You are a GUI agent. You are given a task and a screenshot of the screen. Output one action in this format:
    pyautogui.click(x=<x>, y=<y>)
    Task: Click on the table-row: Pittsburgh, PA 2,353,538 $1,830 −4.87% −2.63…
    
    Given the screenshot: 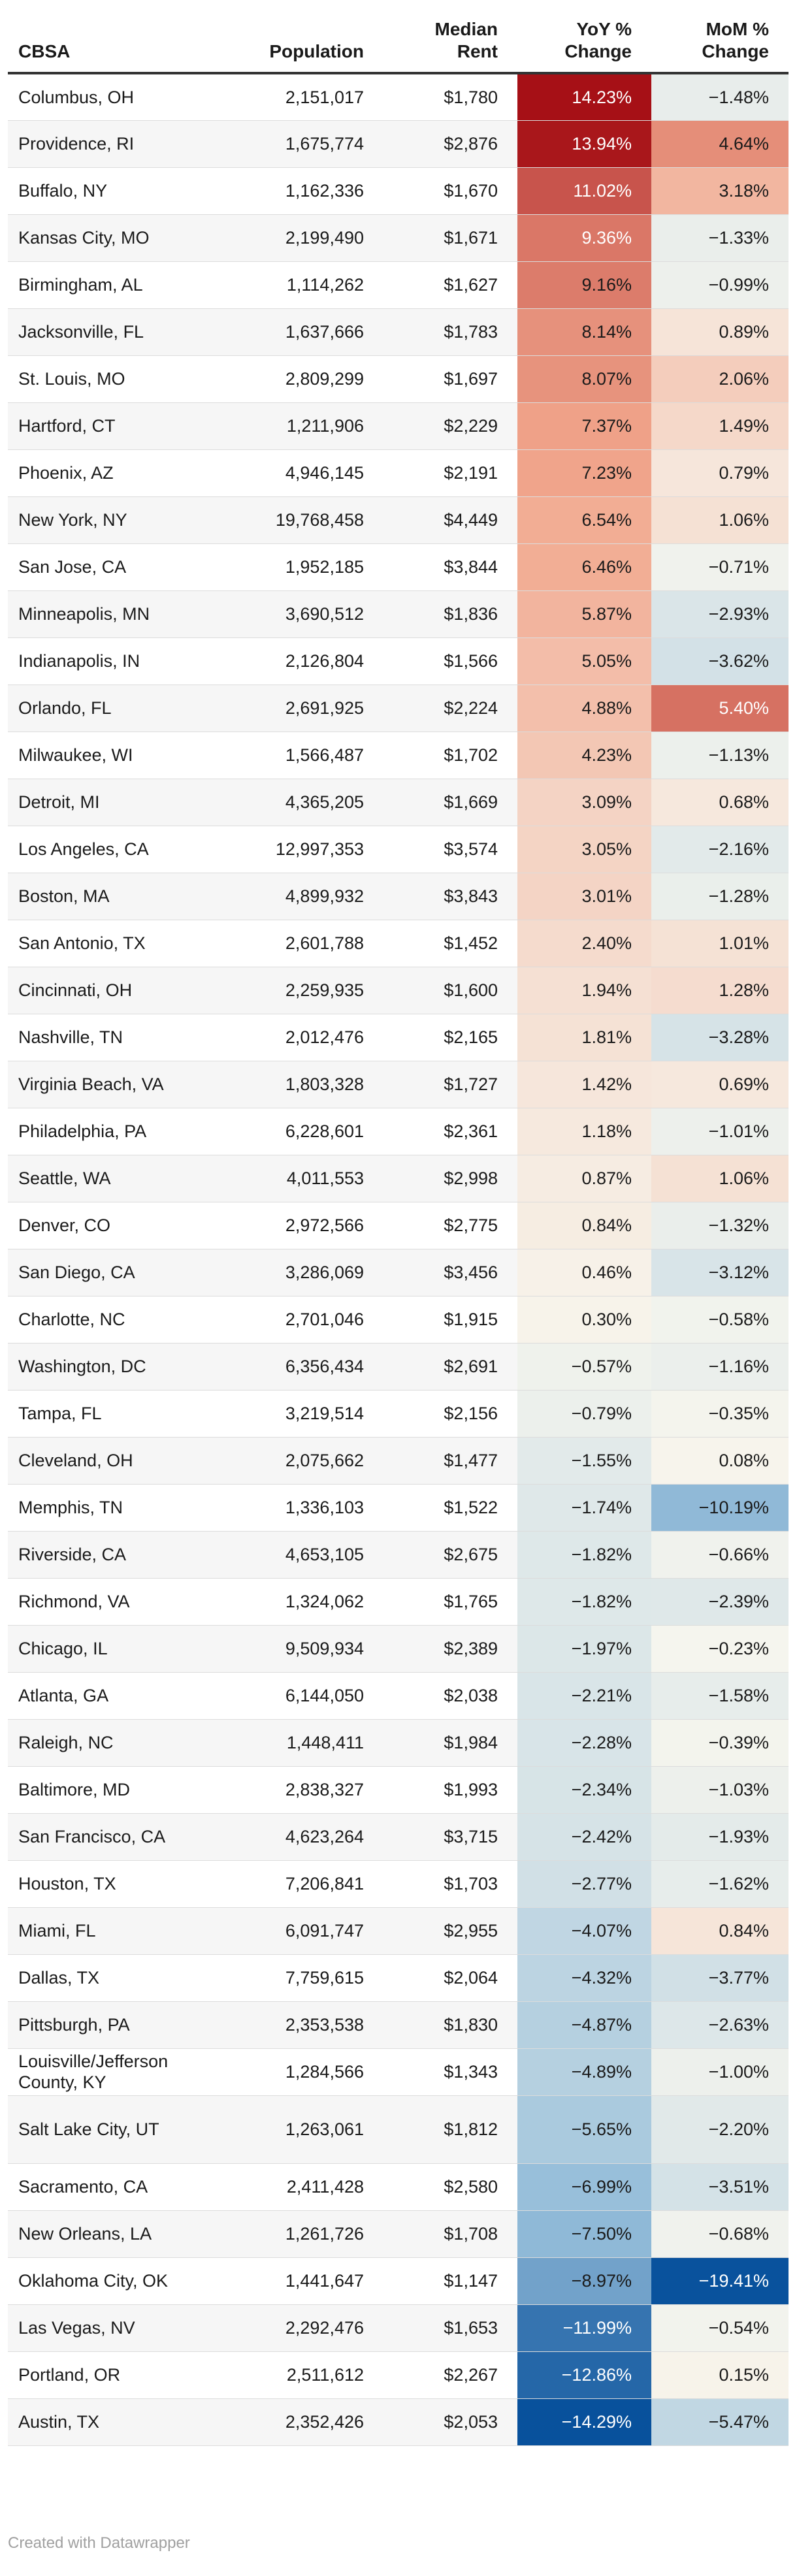 What is the action you would take?
    pyautogui.click(x=398, y=2025)
    